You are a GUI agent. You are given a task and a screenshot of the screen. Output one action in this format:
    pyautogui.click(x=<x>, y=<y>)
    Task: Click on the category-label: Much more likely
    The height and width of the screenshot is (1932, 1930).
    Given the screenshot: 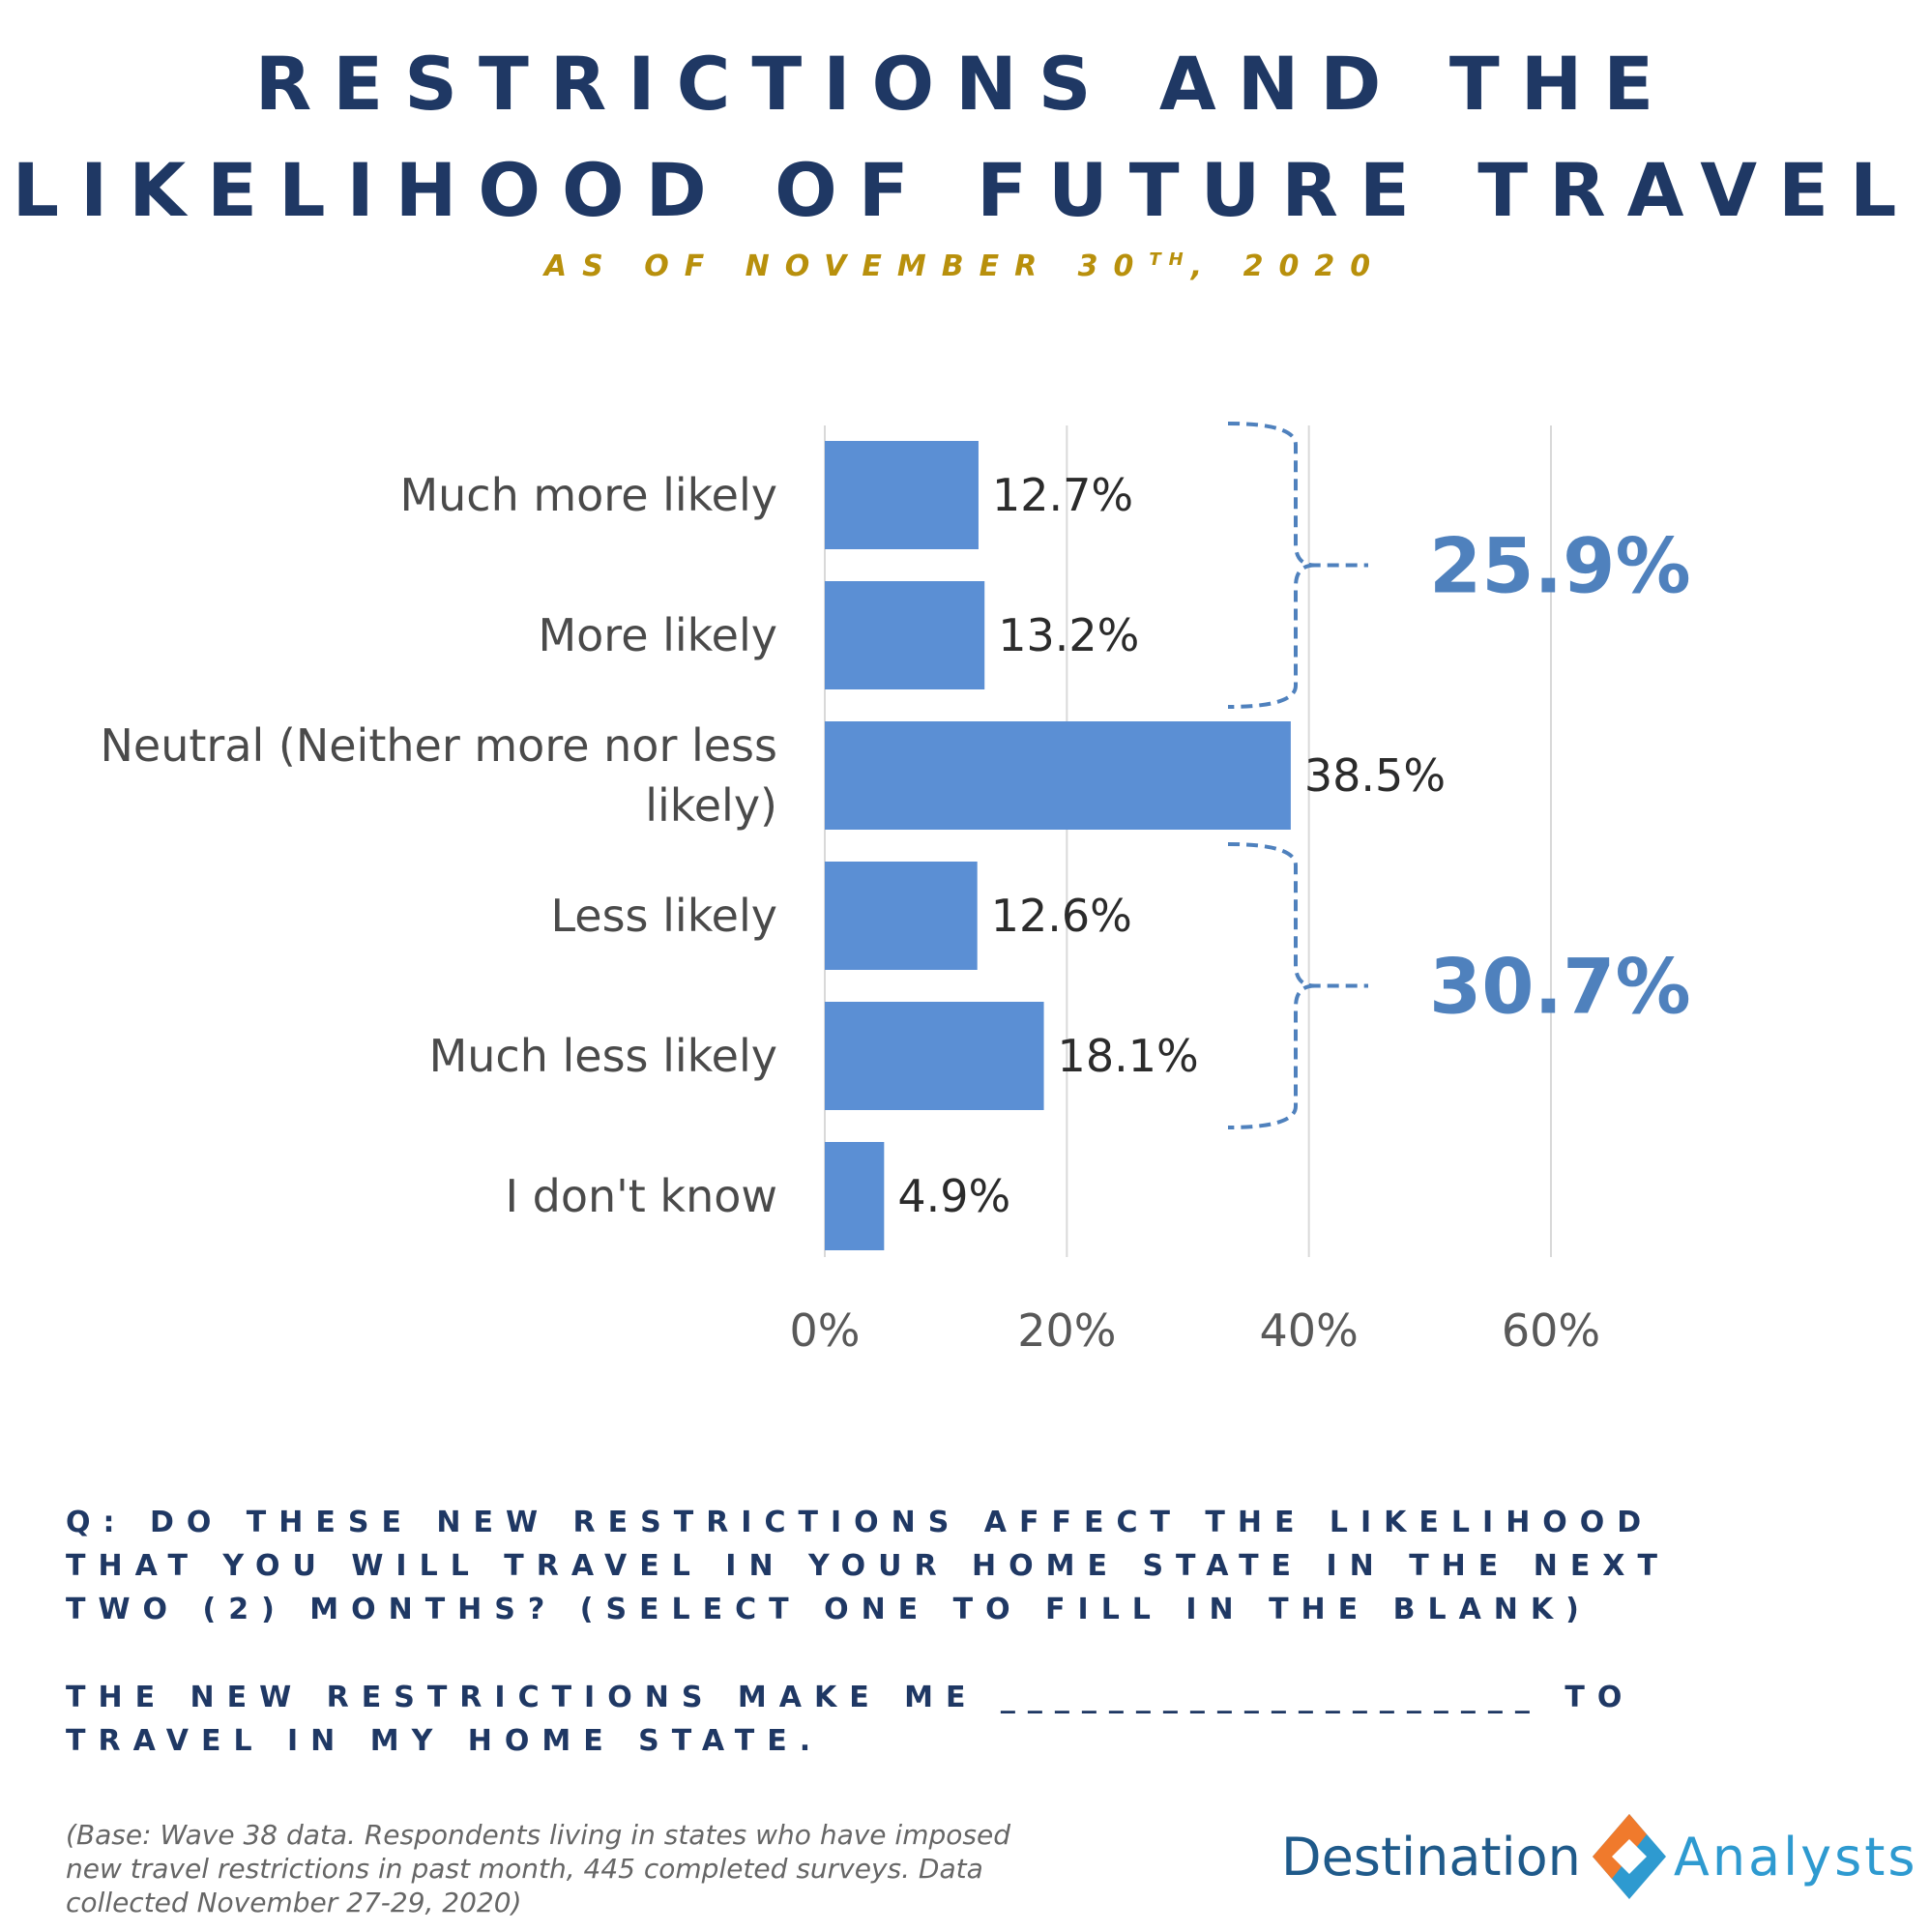 What is the action you would take?
    pyautogui.click(x=588, y=495)
    